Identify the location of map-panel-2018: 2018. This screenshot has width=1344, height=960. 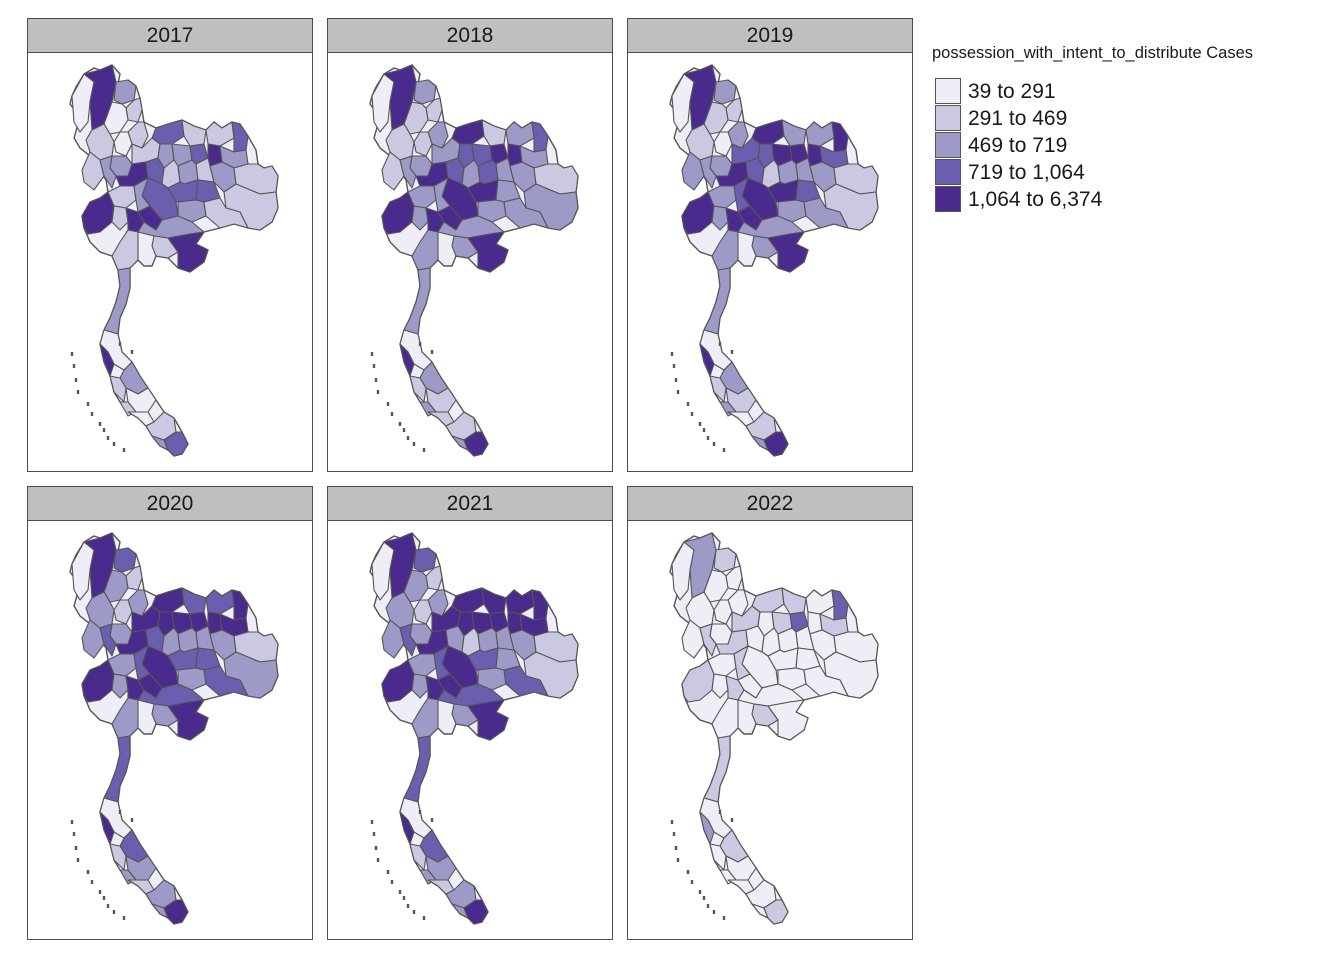
(470, 245).